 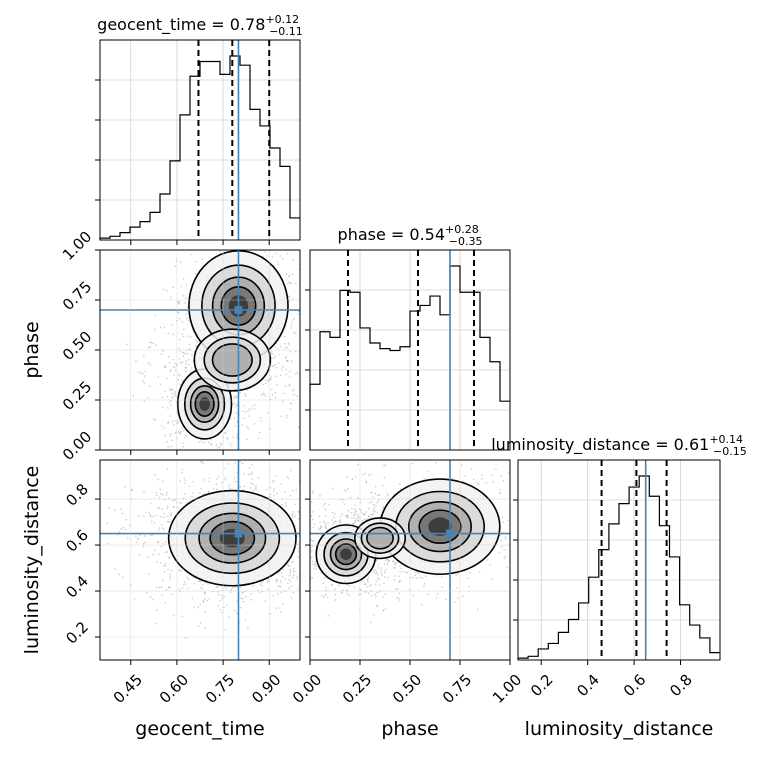 What do you see at coordinates (462, 229) in the screenshot?
I see `title-plus: +0.28` at bounding box center [462, 229].